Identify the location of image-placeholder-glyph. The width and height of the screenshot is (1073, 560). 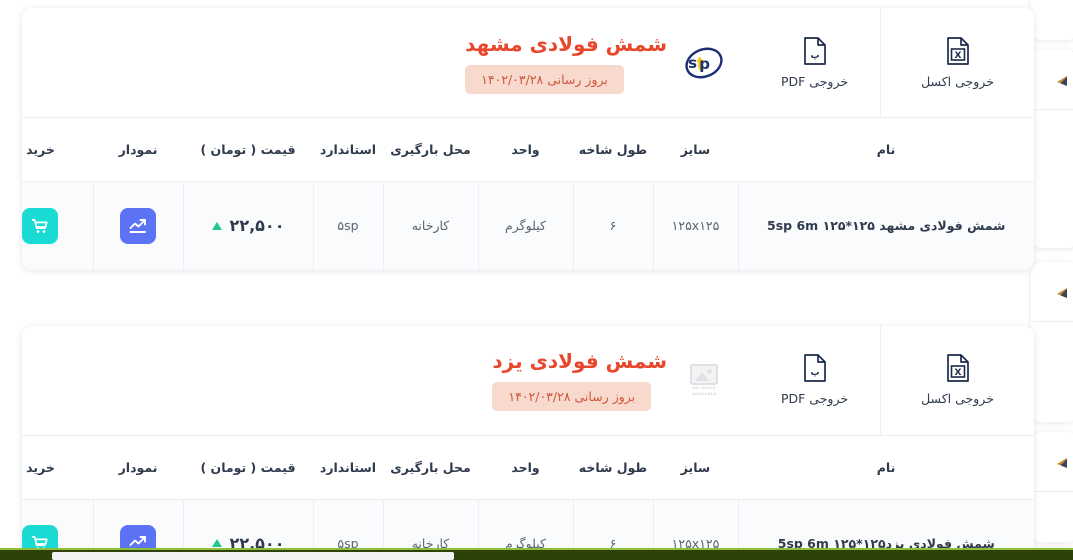
(704, 375).